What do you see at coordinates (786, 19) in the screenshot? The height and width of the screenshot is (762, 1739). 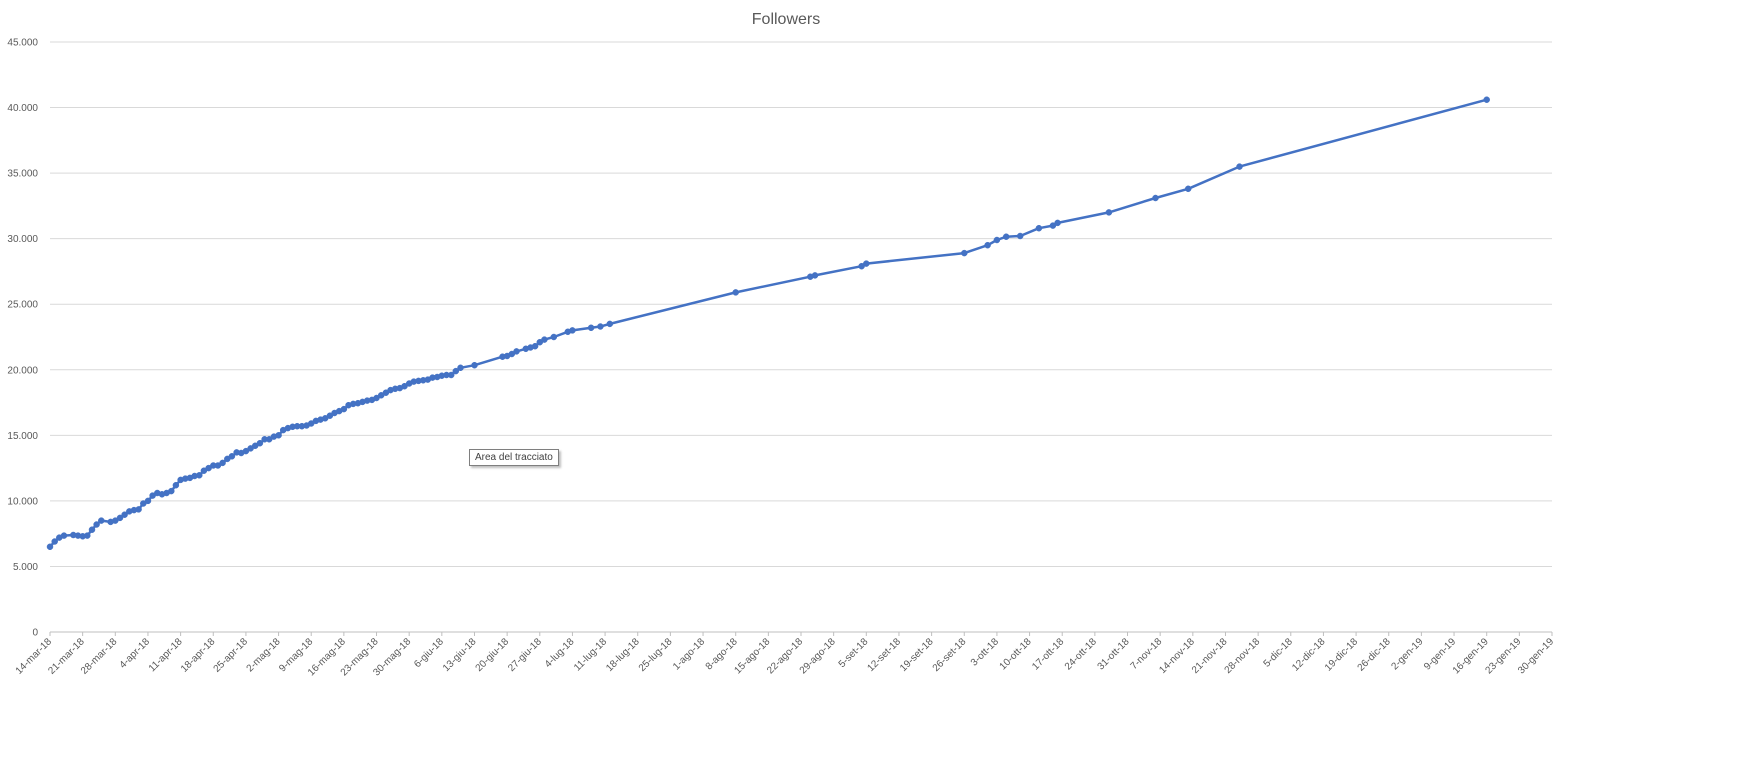 I see `chart-title: Followers` at bounding box center [786, 19].